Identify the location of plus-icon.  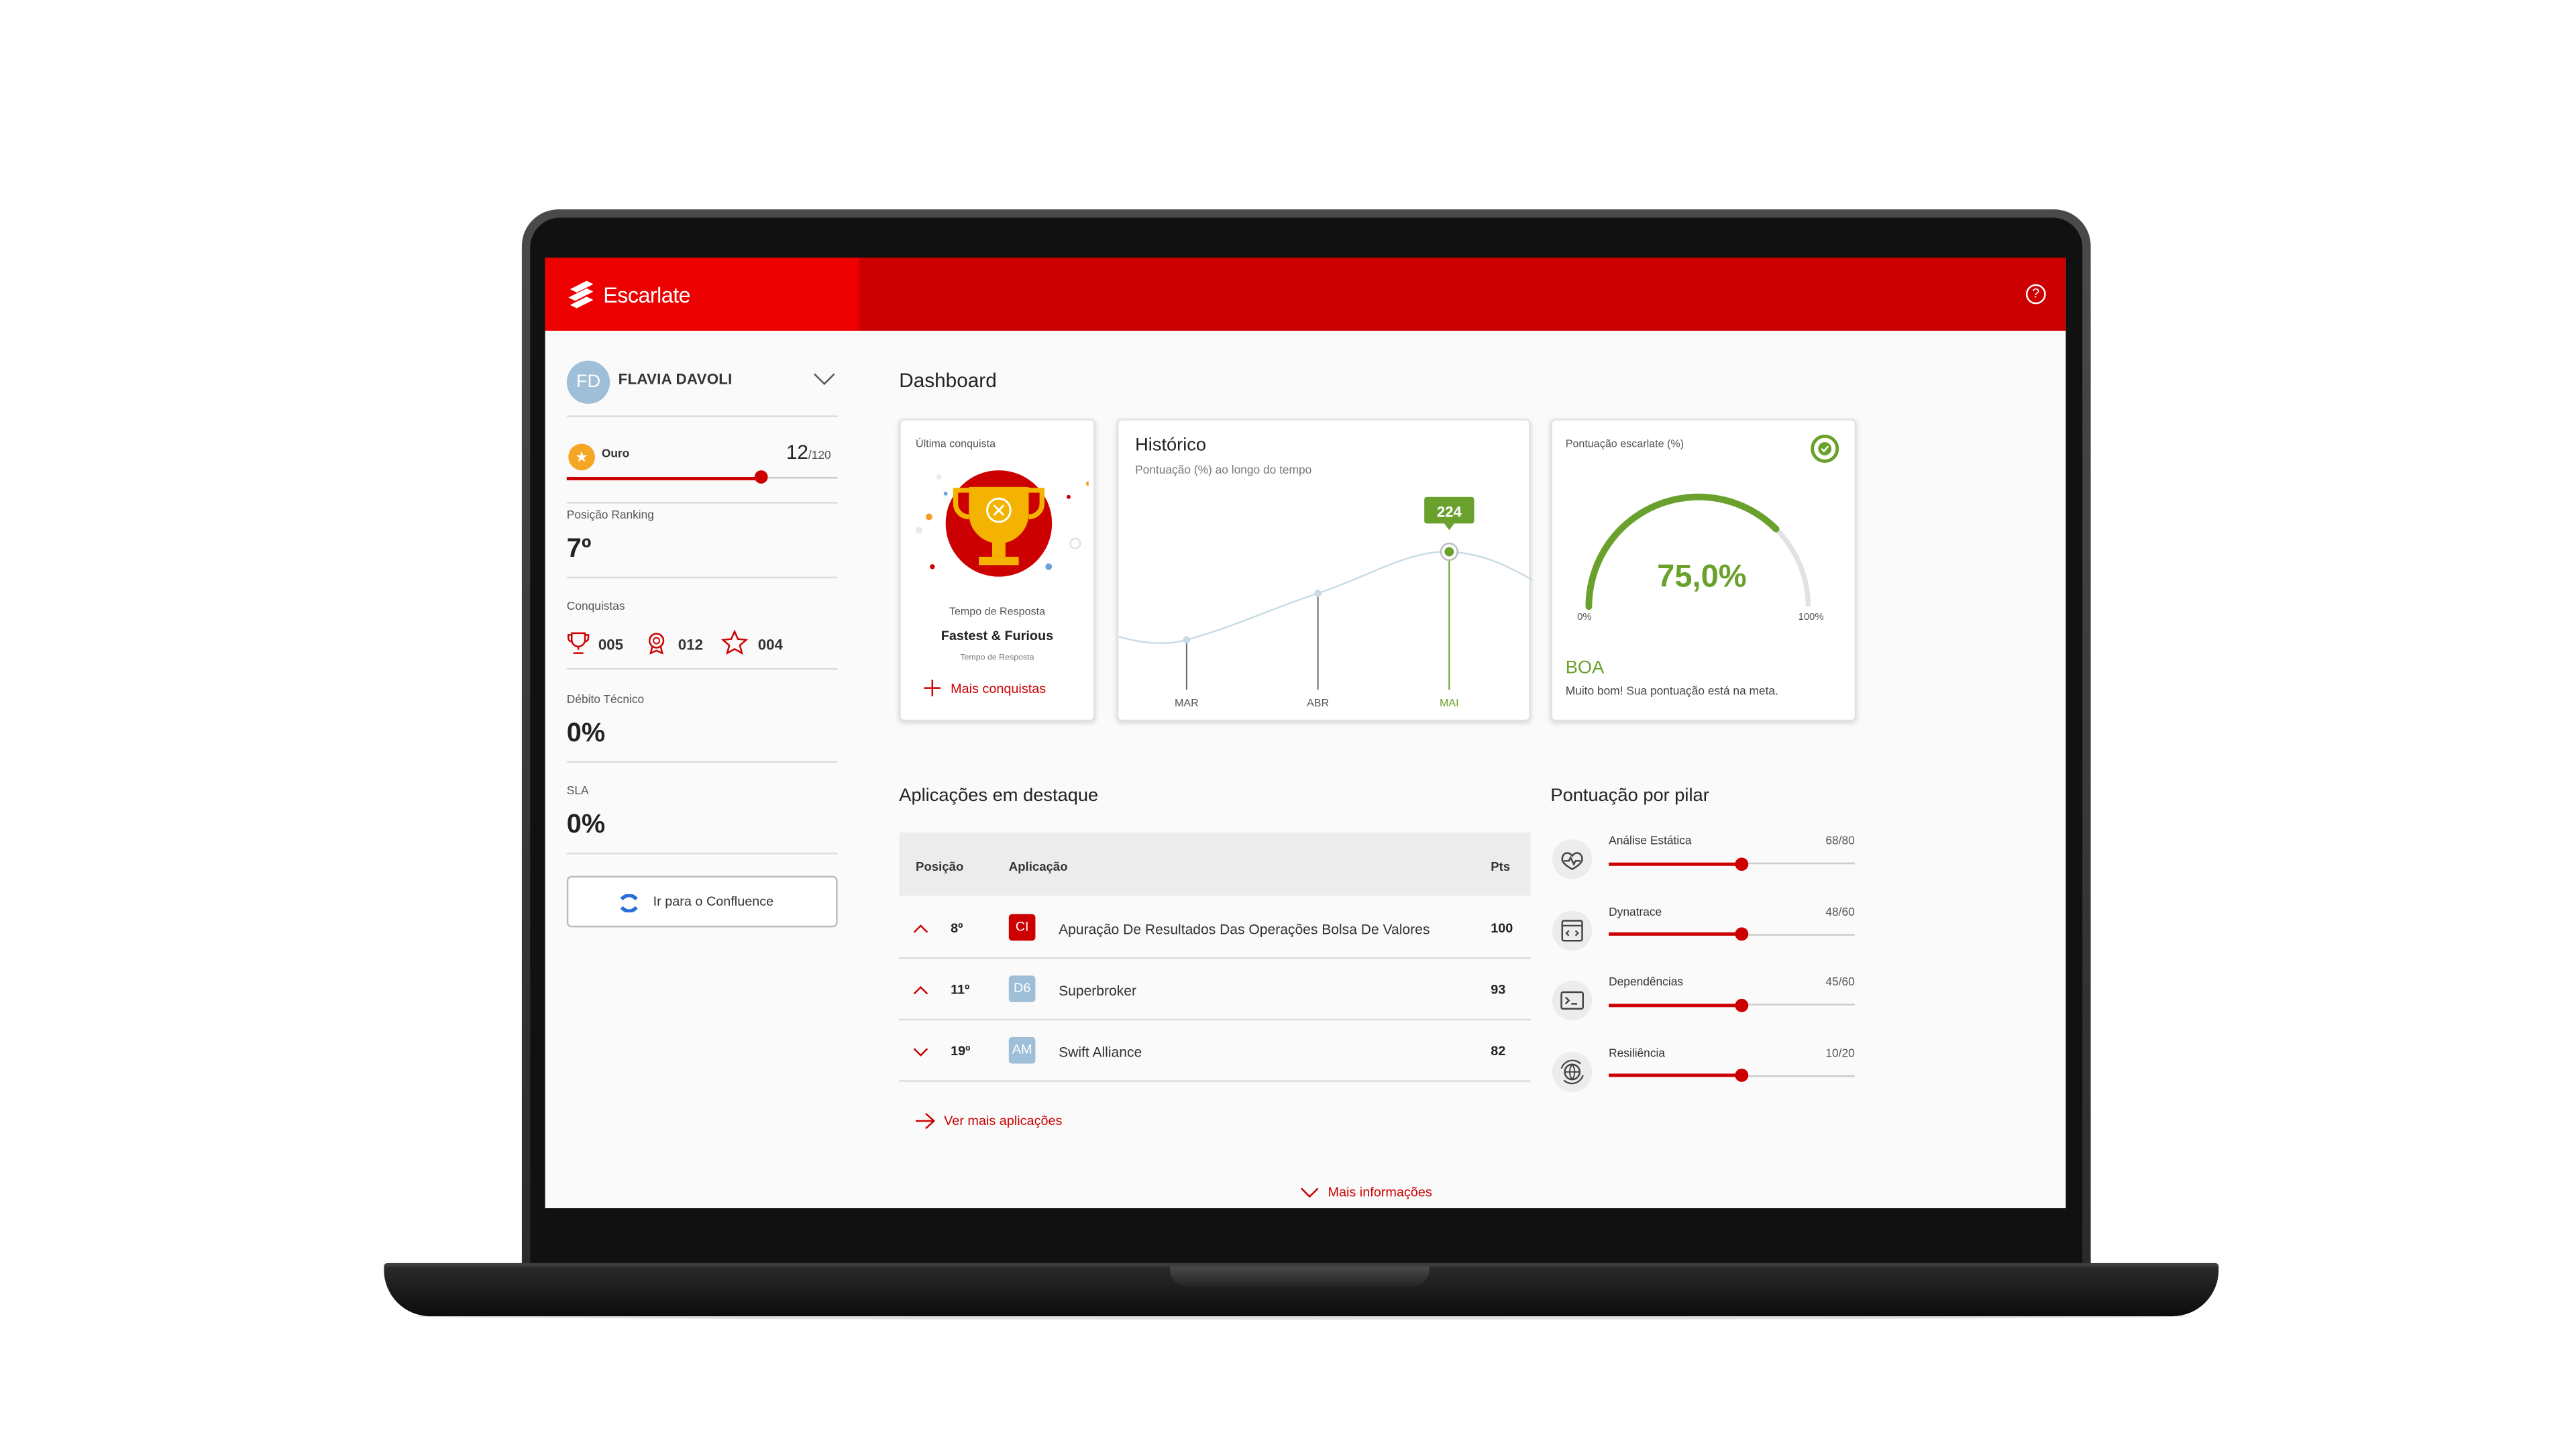
(932, 688).